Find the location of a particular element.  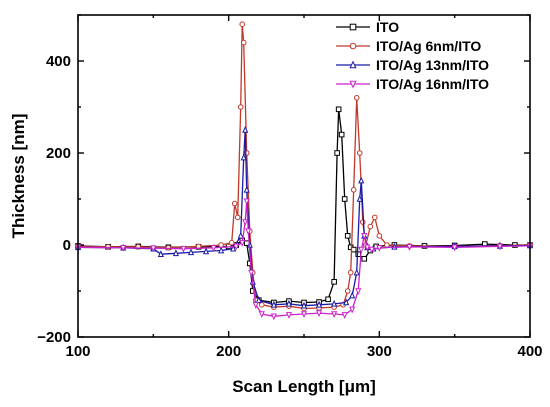

x-tick-label: 100 is located at coordinates (77, 351).